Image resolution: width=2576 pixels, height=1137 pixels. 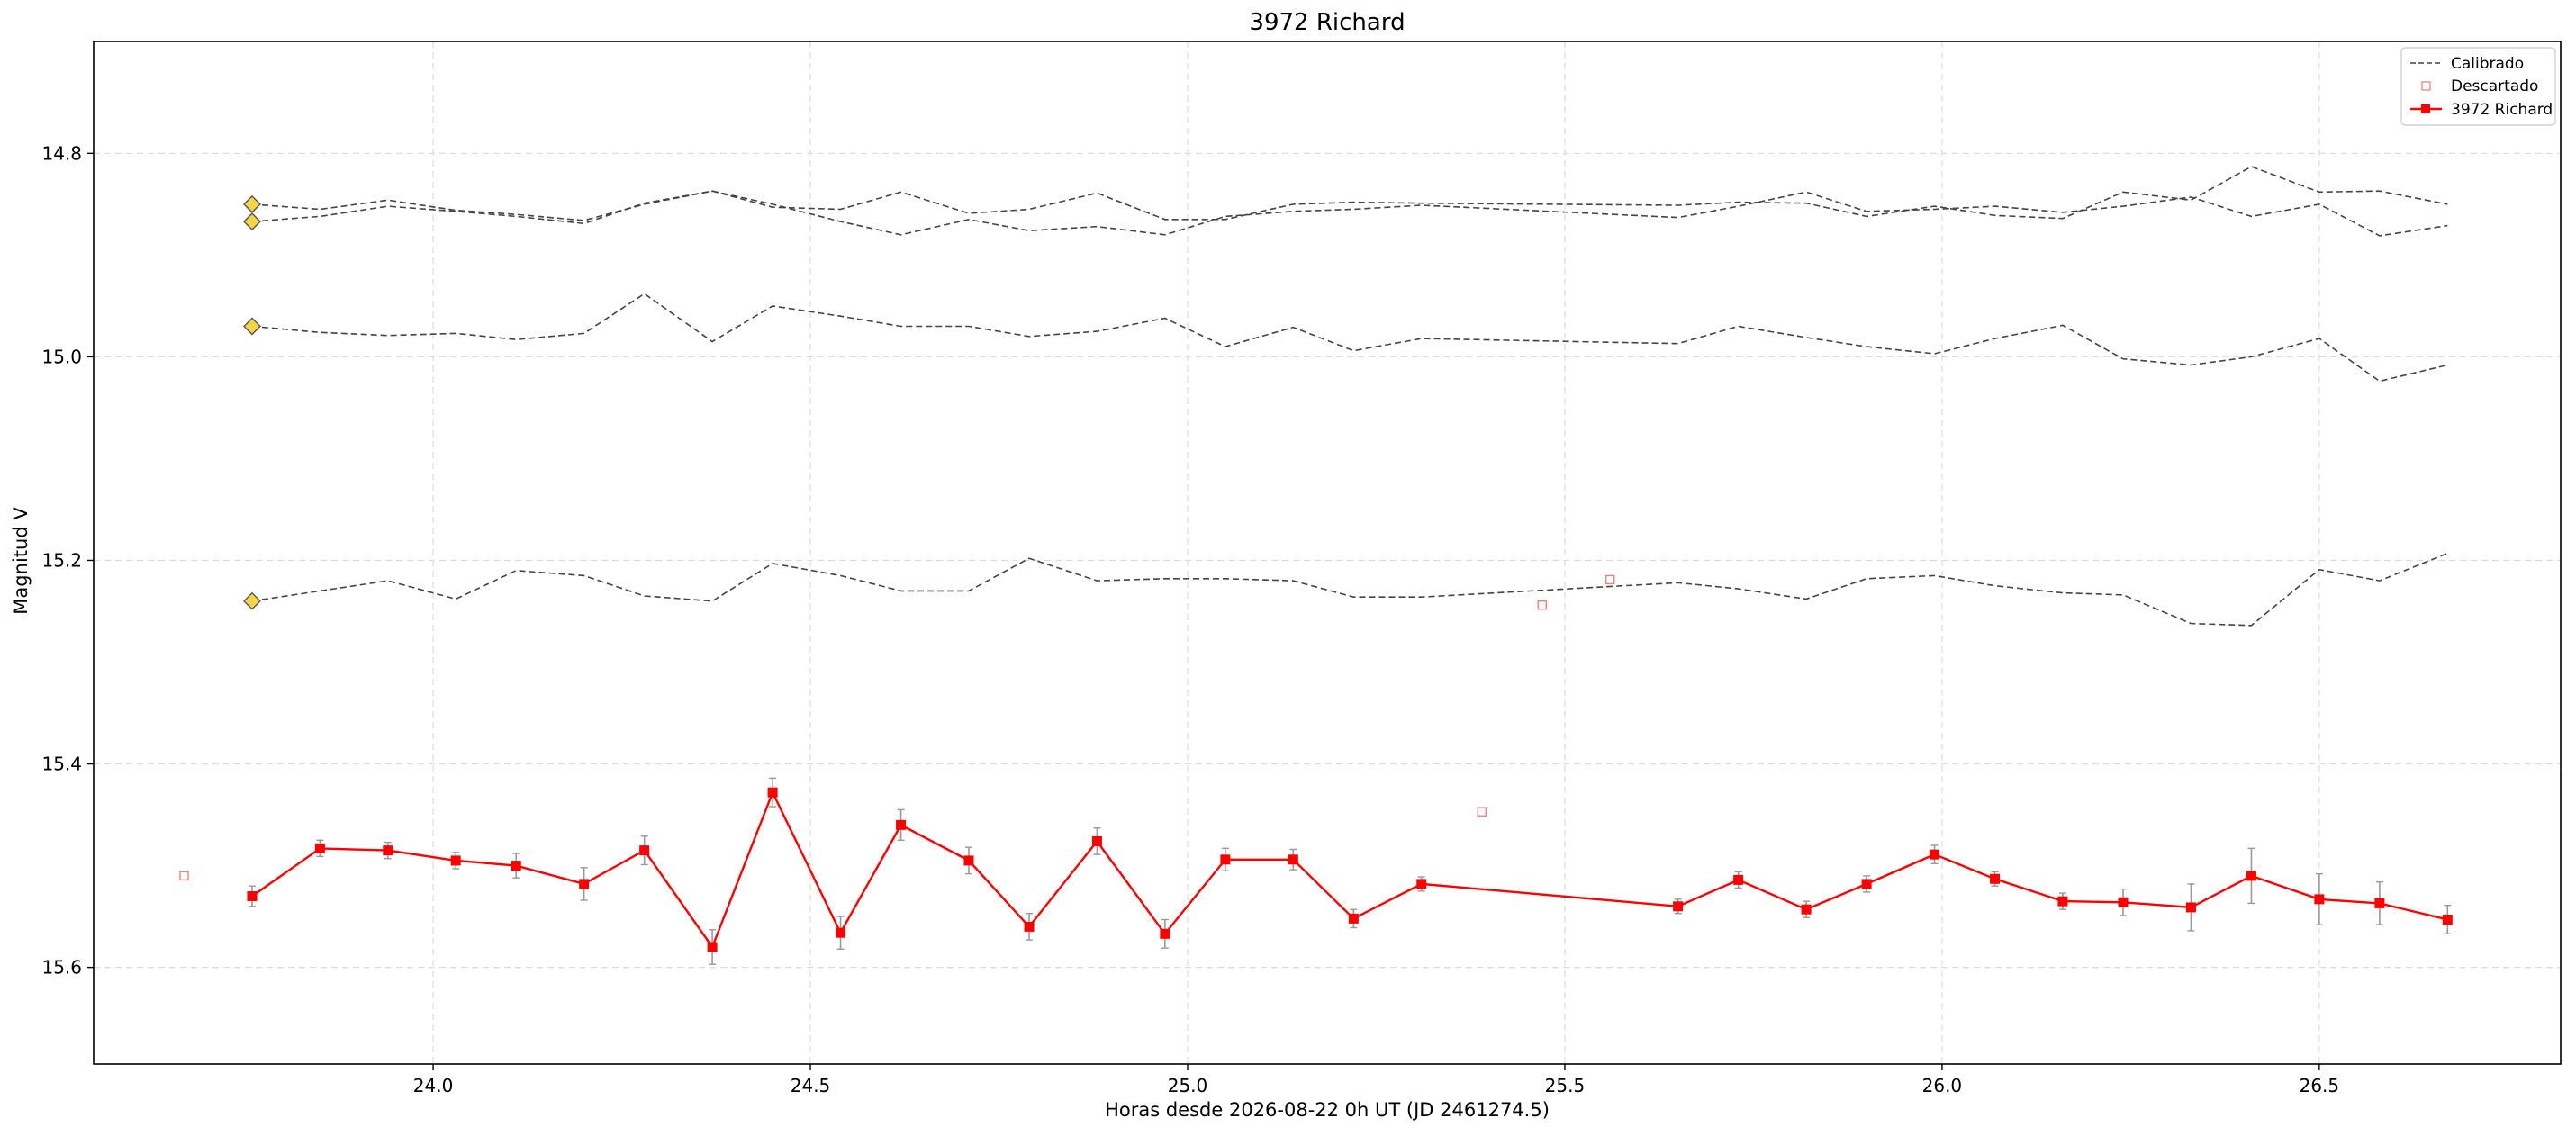 I want to click on chart-title: 3972 Richard, so click(x=1327, y=22).